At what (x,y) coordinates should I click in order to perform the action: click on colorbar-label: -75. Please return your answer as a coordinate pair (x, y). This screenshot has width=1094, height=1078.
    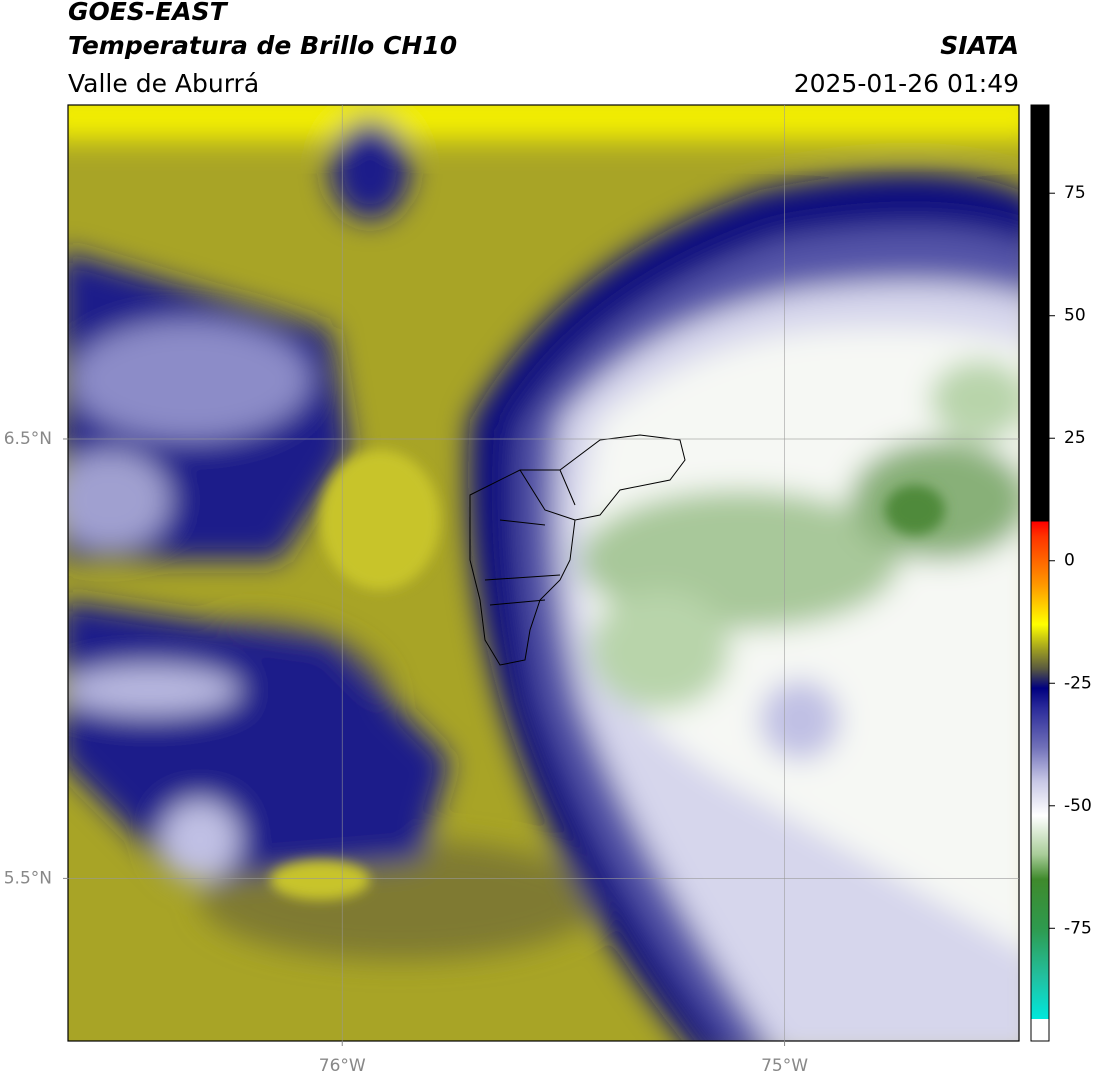
    Looking at the image, I should click on (1078, 928).